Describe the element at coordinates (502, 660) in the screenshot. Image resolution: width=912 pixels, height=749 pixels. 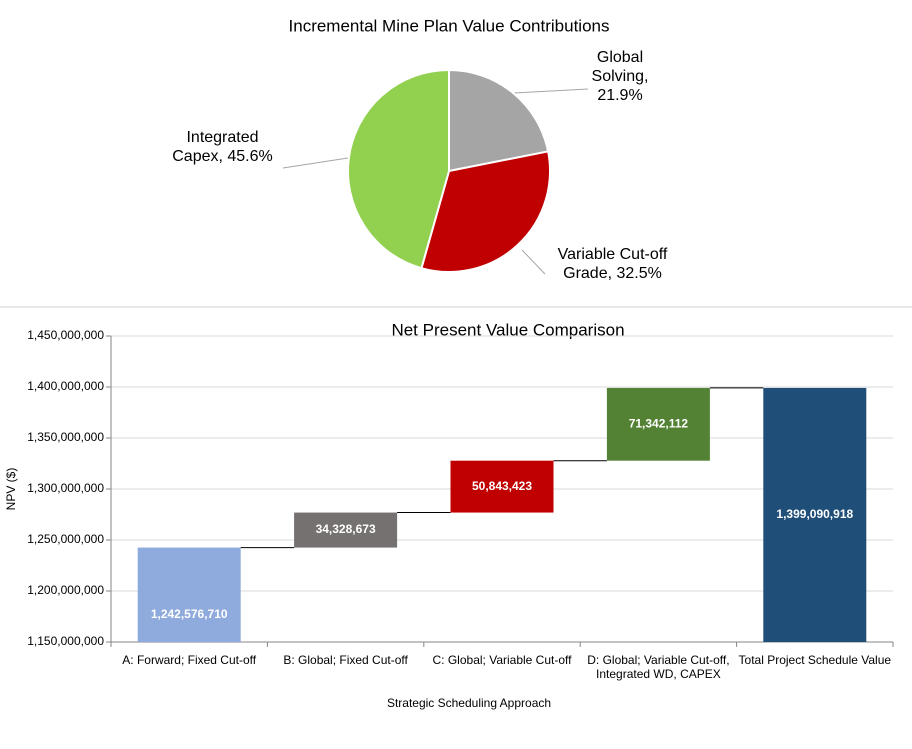
I see `x-tick-label: C: Global; Variable Cut-off` at that location.